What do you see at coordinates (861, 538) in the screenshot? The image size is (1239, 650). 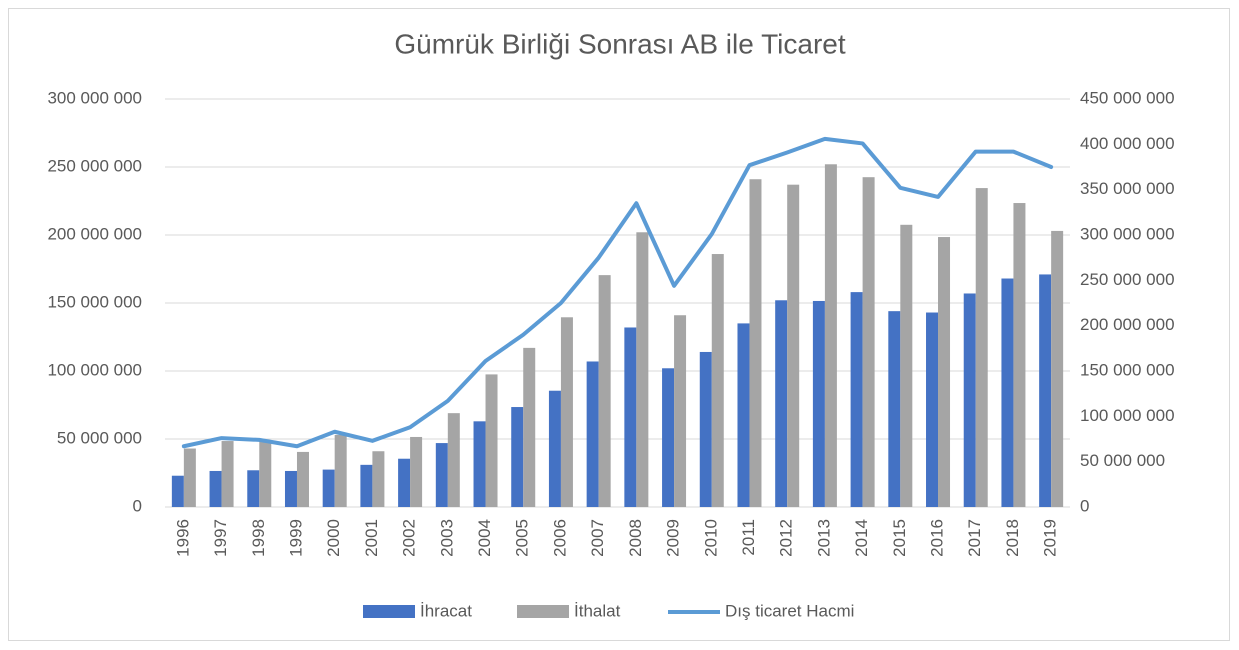 I see `x-tick-label: 2014` at bounding box center [861, 538].